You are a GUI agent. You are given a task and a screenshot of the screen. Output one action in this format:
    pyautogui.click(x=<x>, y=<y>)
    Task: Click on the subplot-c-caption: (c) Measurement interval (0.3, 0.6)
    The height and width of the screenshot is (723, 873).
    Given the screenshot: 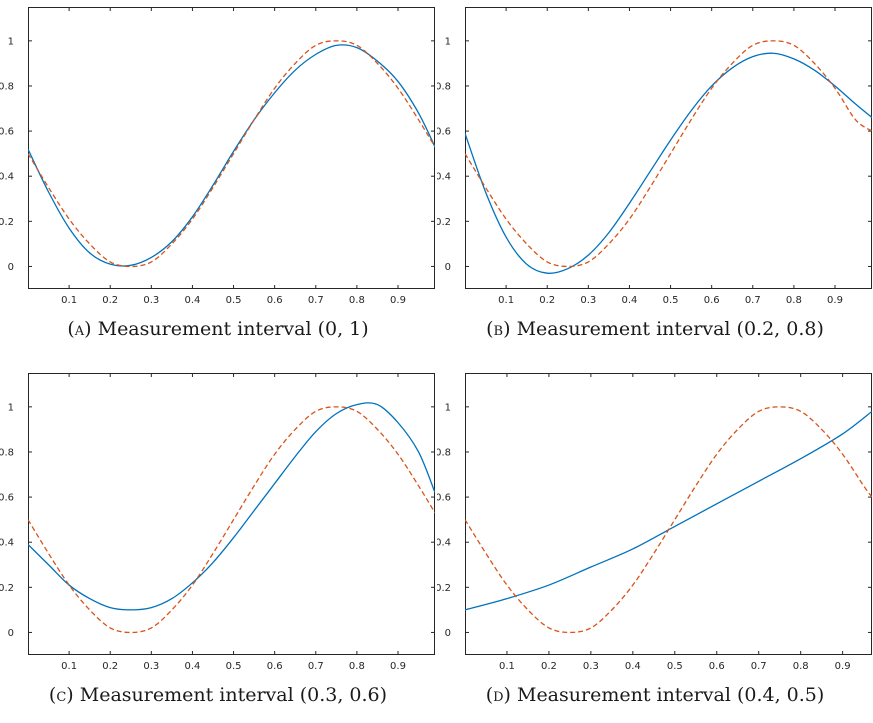 What is the action you would take?
    pyautogui.click(x=218, y=695)
    